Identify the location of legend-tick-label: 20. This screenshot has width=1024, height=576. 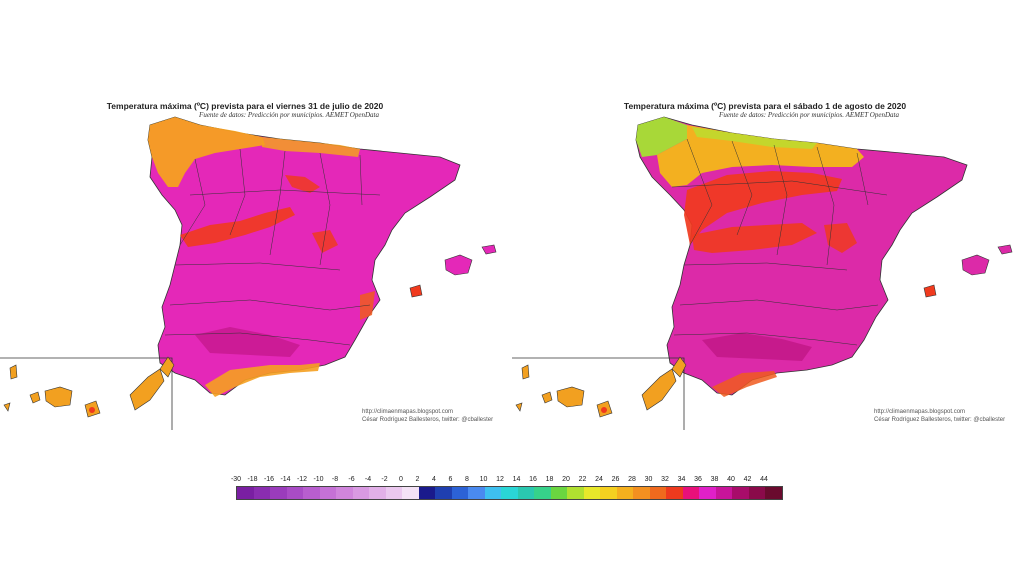
(566, 479).